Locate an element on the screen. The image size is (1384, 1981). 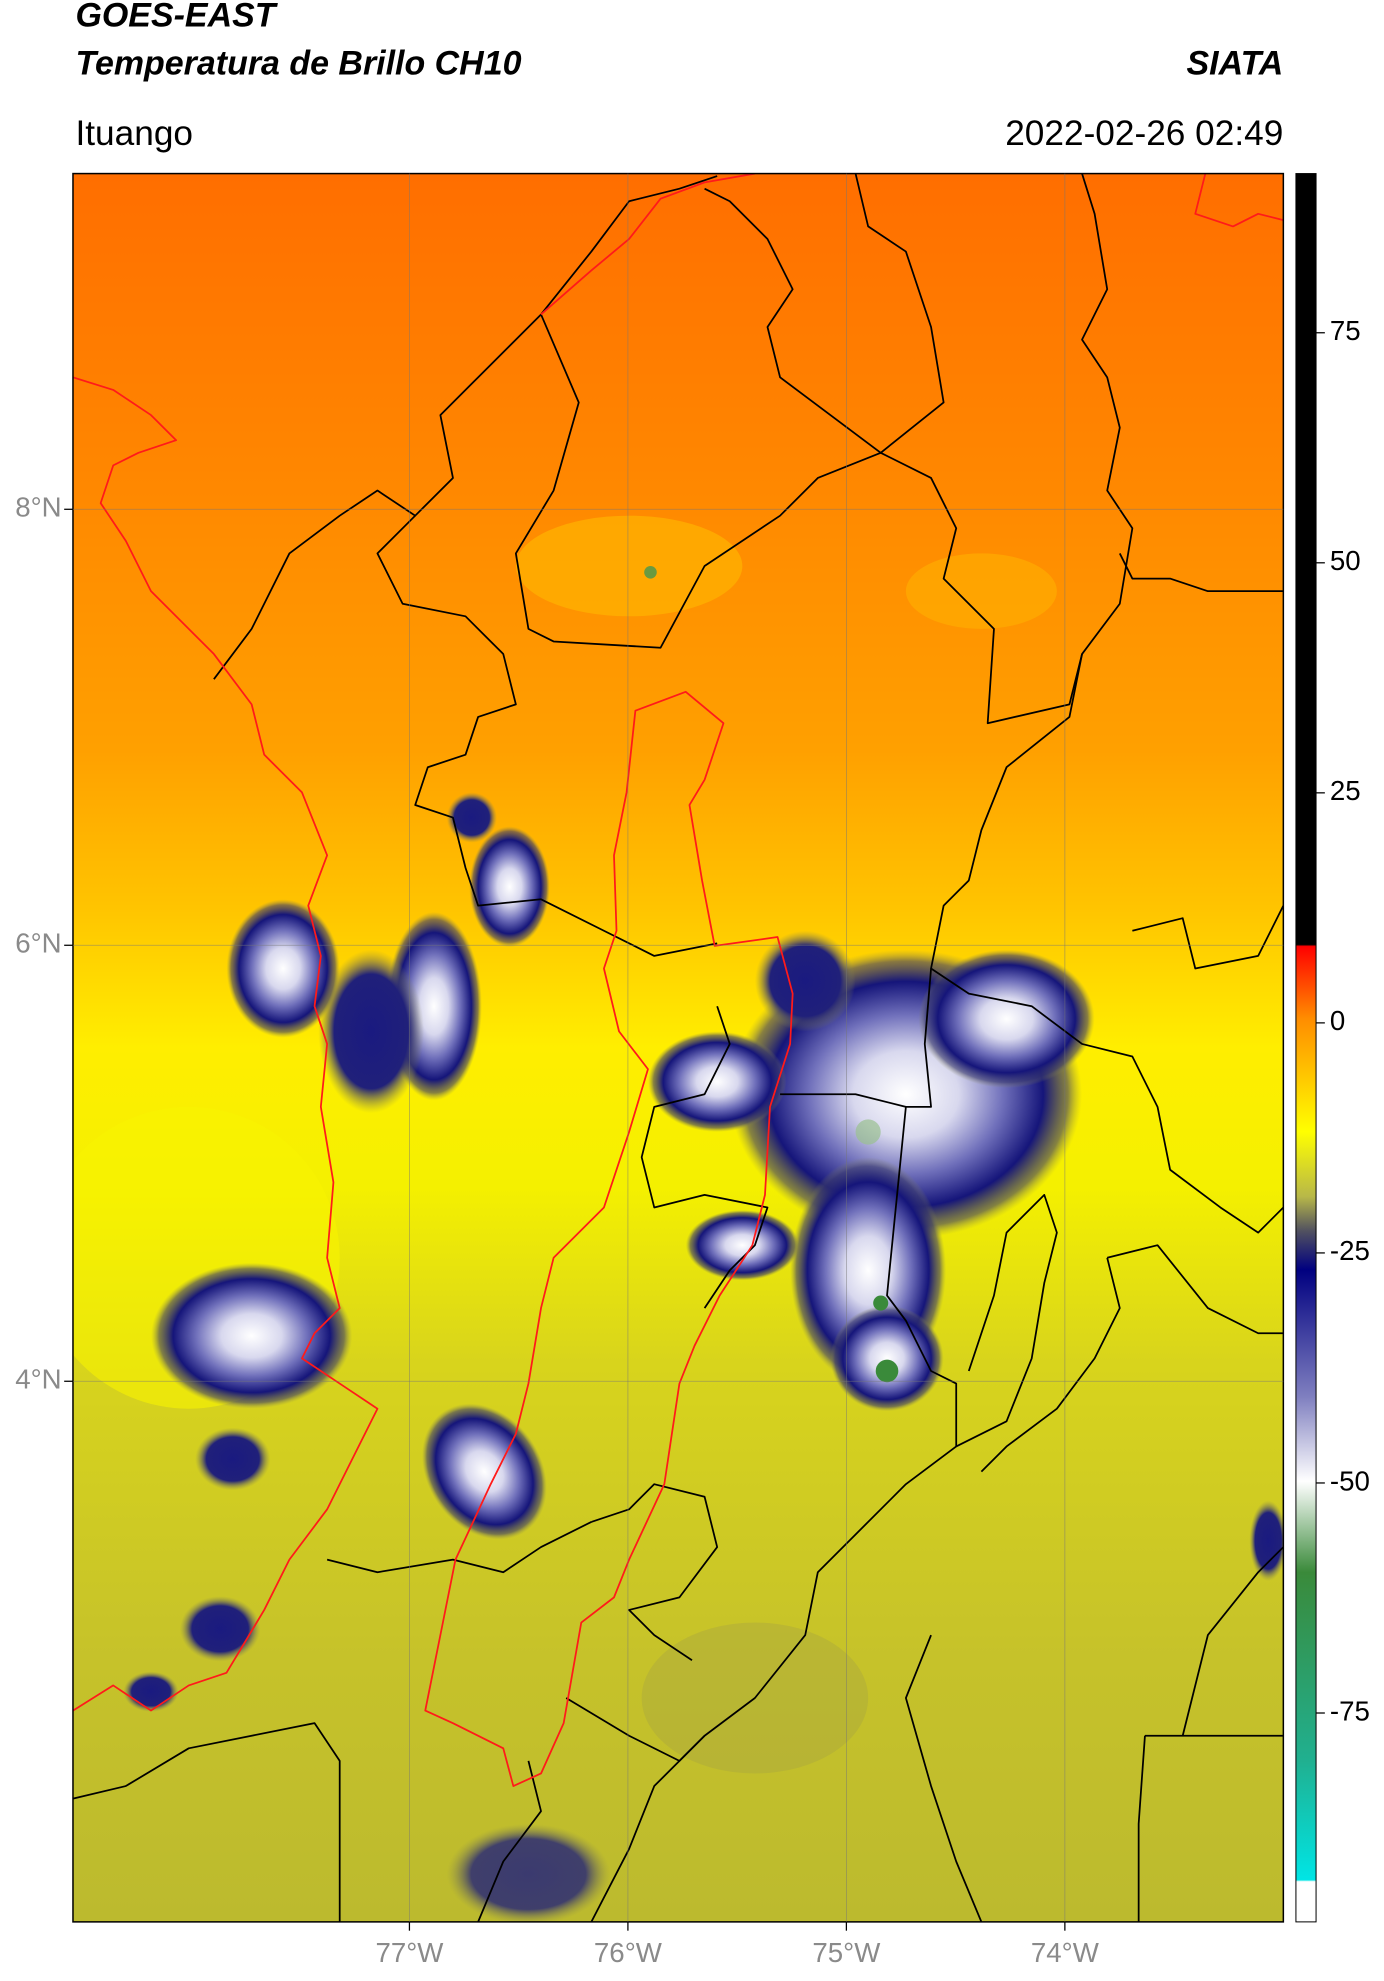
colorbar-tick-label: 25 is located at coordinates (1345, 790).